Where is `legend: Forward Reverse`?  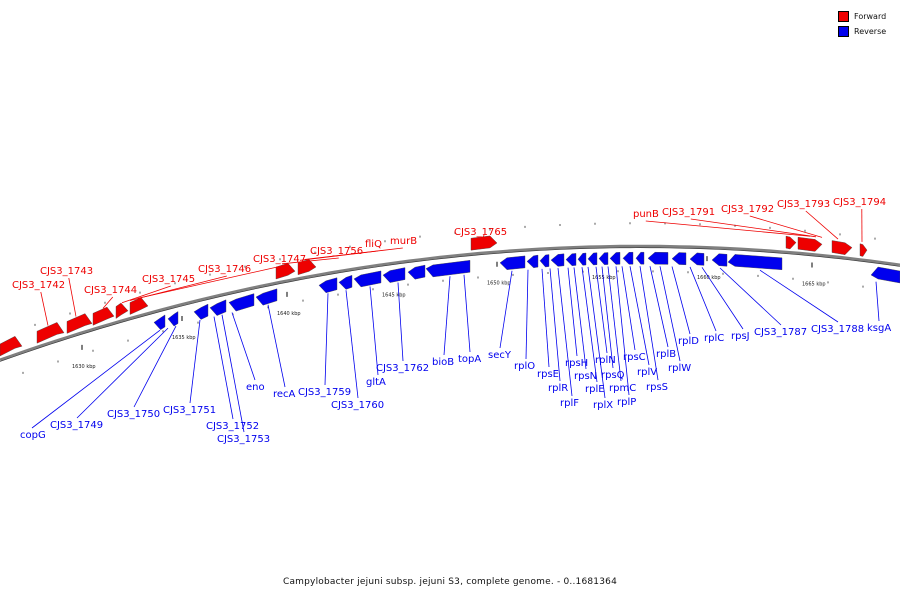 legend: Forward Reverse is located at coordinates (862, 24).